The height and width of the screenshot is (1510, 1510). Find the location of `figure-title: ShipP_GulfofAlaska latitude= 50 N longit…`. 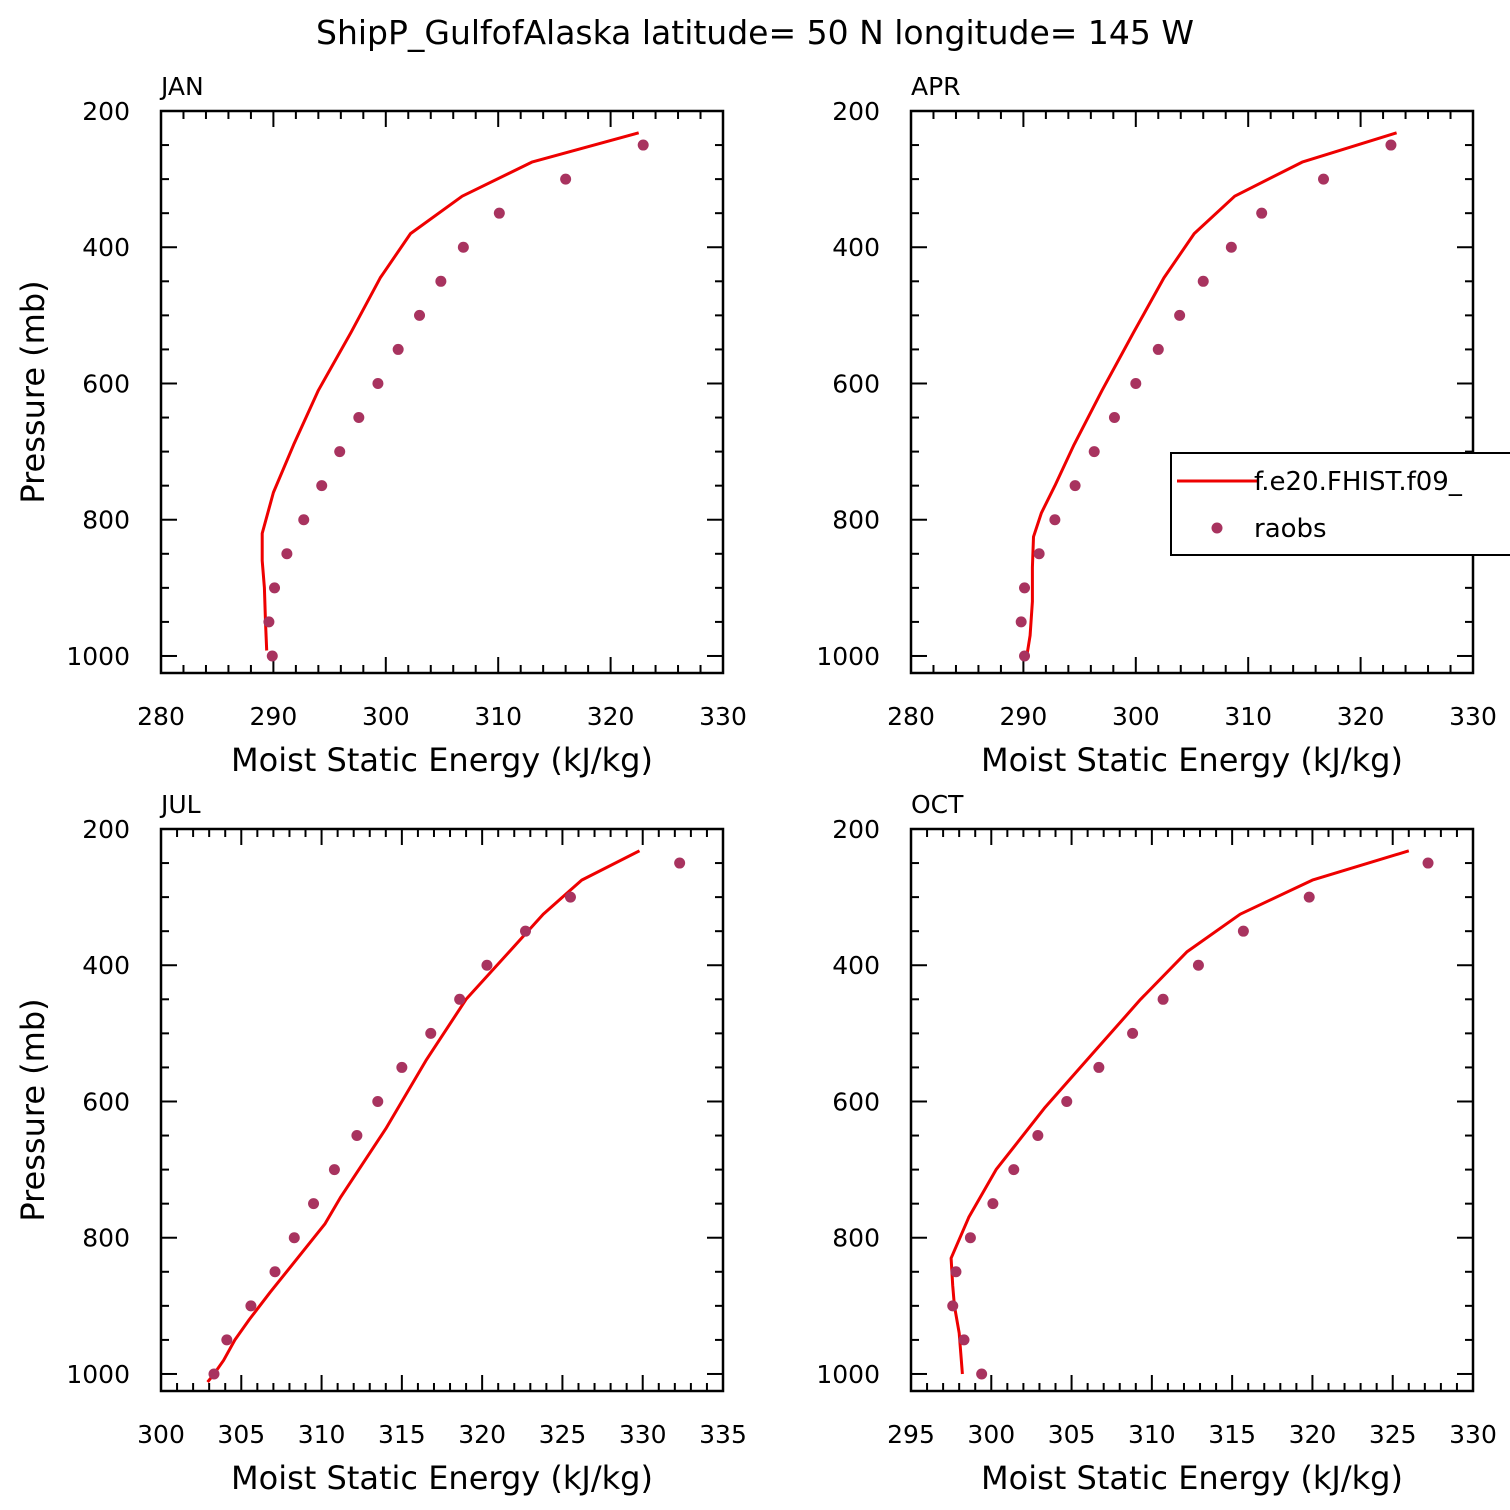

figure-title: ShipP_GulfofAlaska latitude= 50 N longit… is located at coordinates (755, 32).